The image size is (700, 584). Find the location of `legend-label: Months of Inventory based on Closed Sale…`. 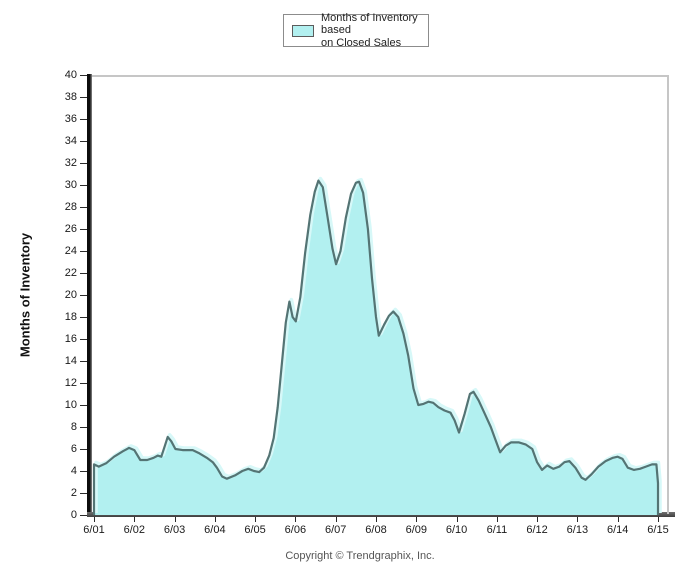

legend-label: Months of Inventory based on Closed Sale… is located at coordinates (374, 31).